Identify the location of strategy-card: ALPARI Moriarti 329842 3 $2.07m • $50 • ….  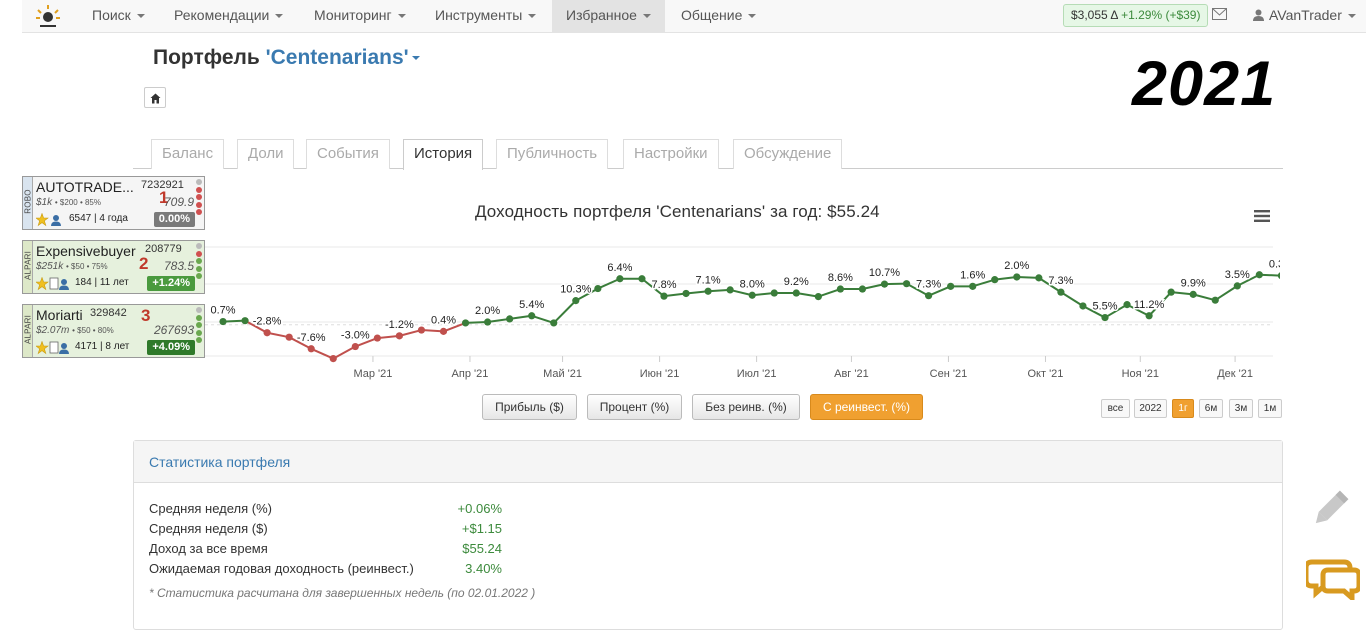
(113, 331).